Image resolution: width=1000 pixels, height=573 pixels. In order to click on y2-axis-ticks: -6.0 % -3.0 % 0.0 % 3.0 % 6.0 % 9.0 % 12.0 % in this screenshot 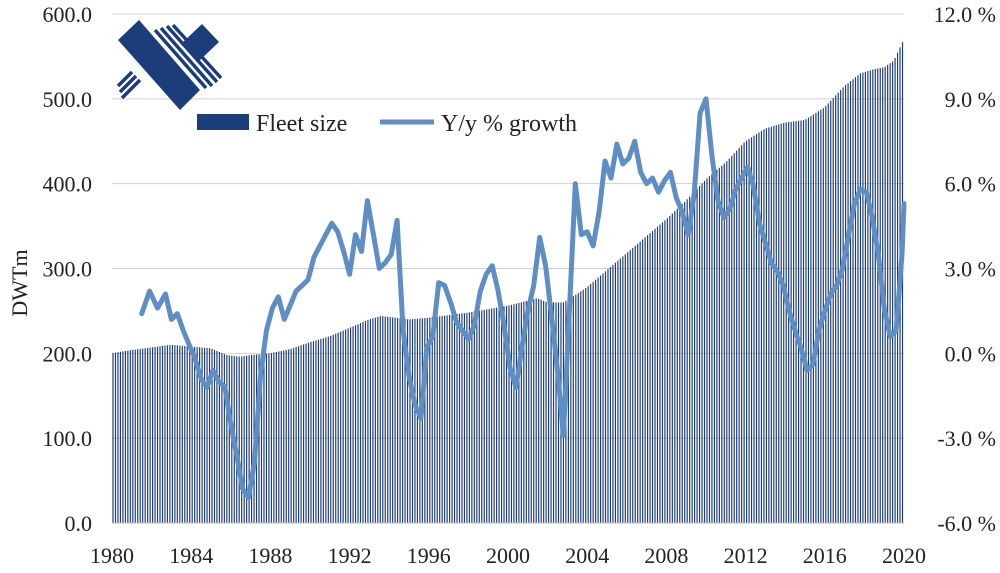, I will do `click(965, 269)`.